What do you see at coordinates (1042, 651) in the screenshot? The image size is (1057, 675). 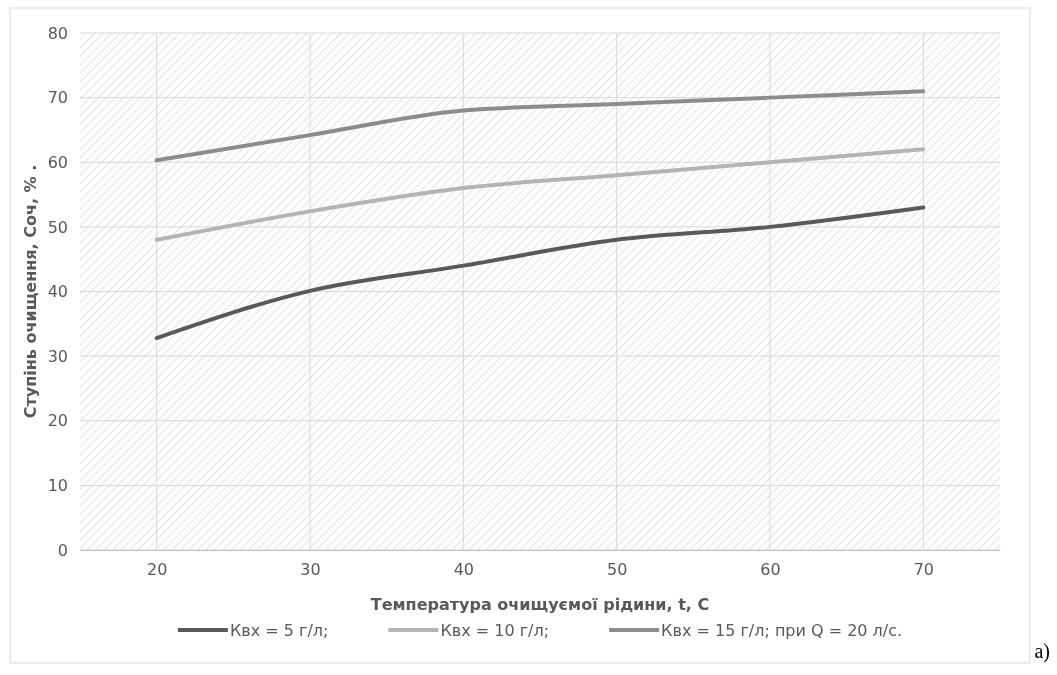 I see `text: a)` at bounding box center [1042, 651].